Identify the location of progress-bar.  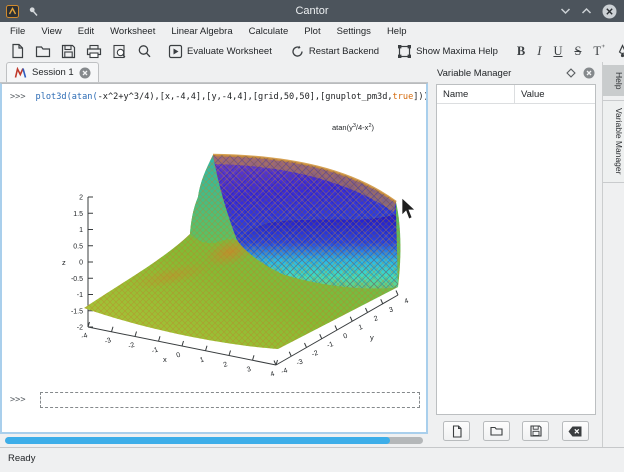
(214, 440).